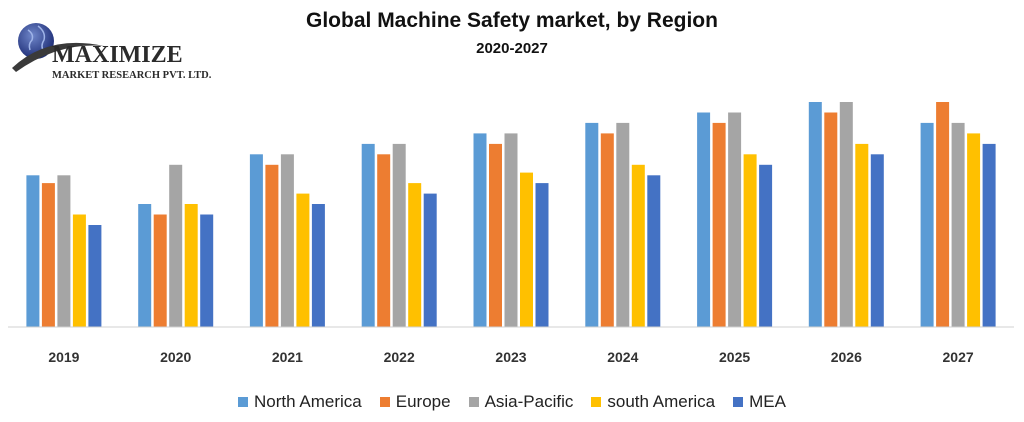 The height and width of the screenshot is (422, 1024). What do you see at coordinates (287, 240) in the screenshot?
I see `bar-asia-pacific-2021` at bounding box center [287, 240].